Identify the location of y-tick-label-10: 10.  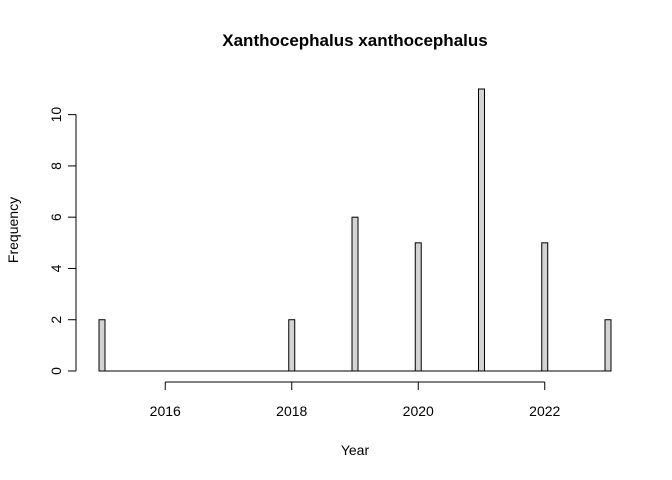
(56, 115).